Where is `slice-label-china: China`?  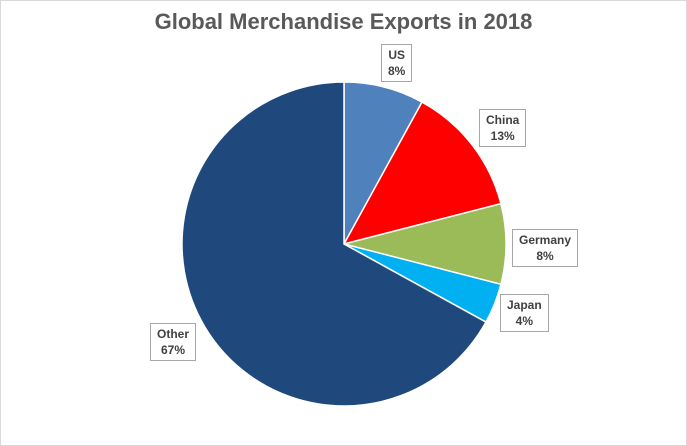
slice-label-china: China is located at coordinates (503, 120).